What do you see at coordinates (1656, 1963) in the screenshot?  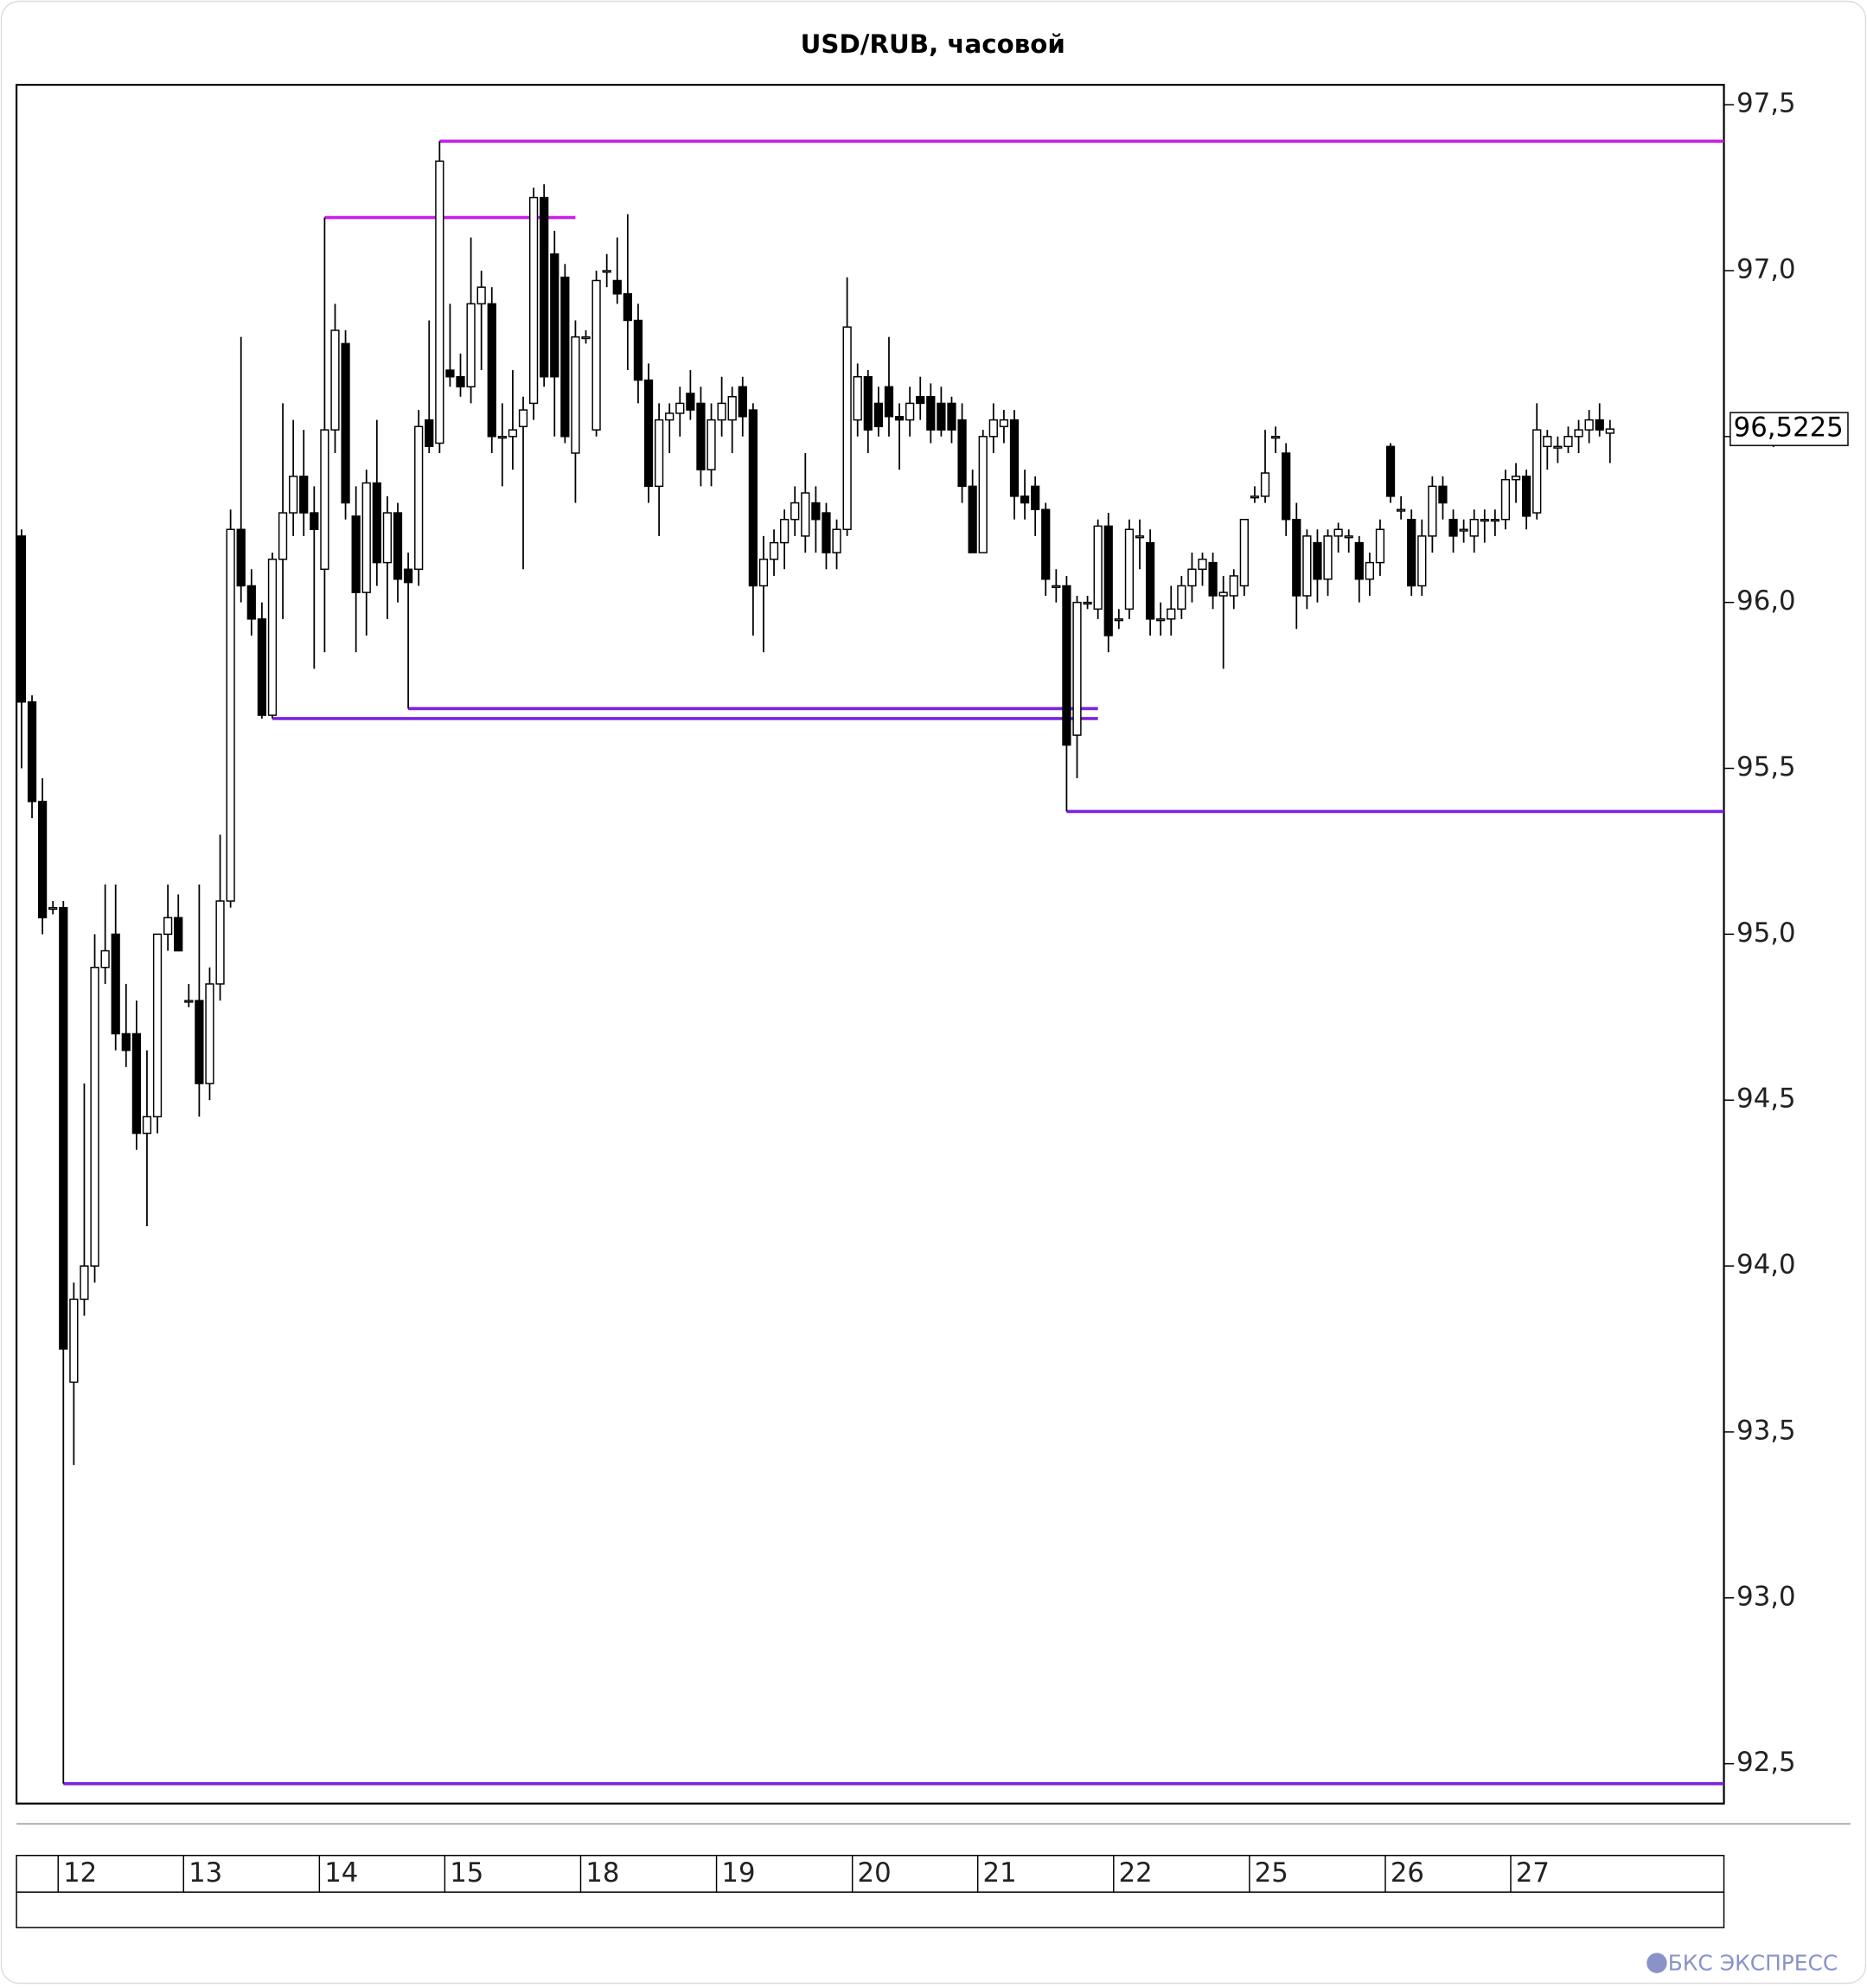 I see `logo-icon` at bounding box center [1656, 1963].